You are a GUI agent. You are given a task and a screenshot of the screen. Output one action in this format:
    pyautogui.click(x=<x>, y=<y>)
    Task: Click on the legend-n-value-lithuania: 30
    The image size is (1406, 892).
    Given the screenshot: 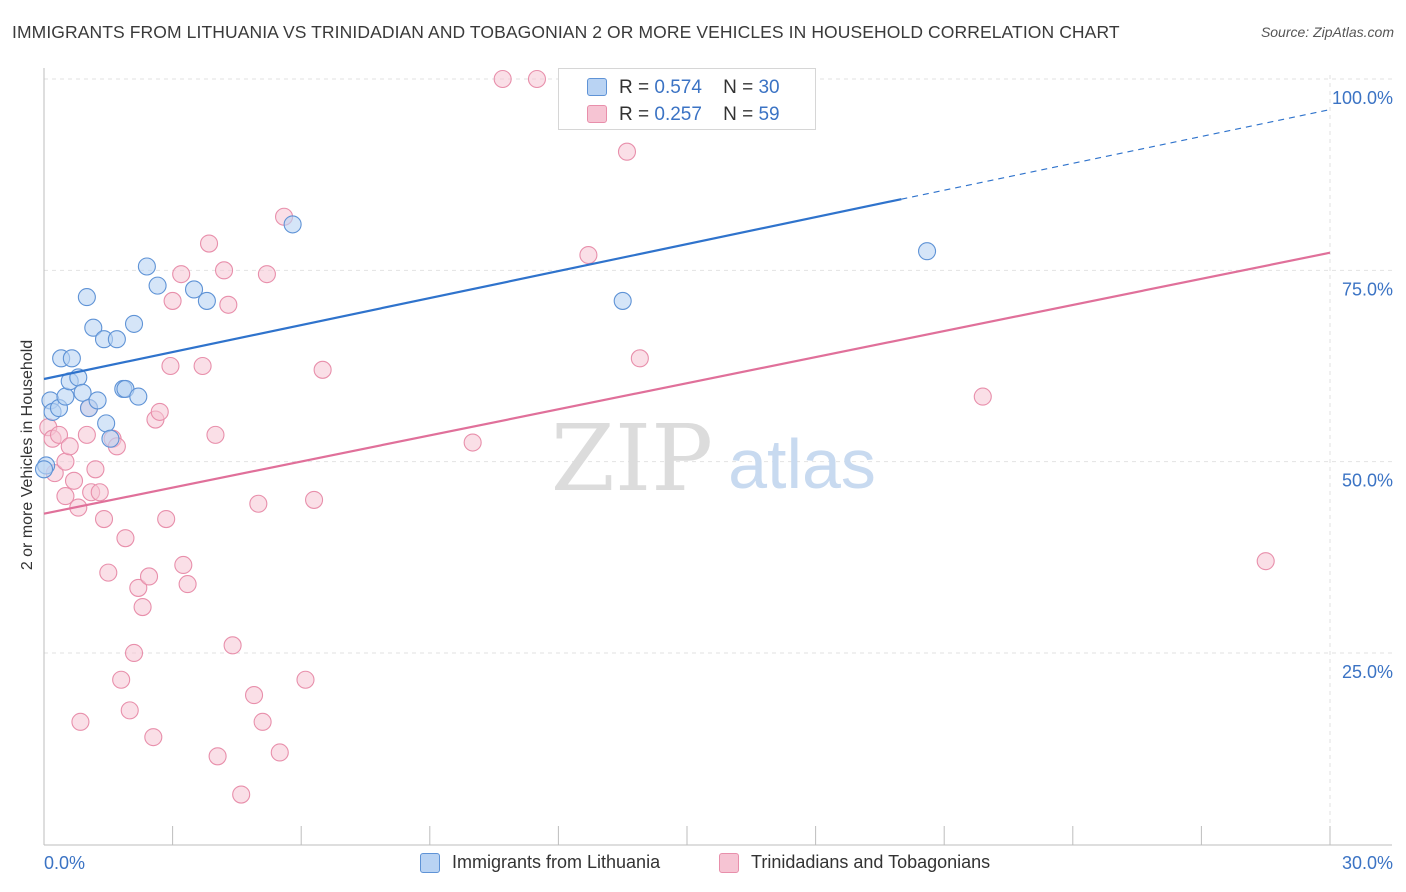 What is the action you would take?
    pyautogui.click(x=769, y=87)
    